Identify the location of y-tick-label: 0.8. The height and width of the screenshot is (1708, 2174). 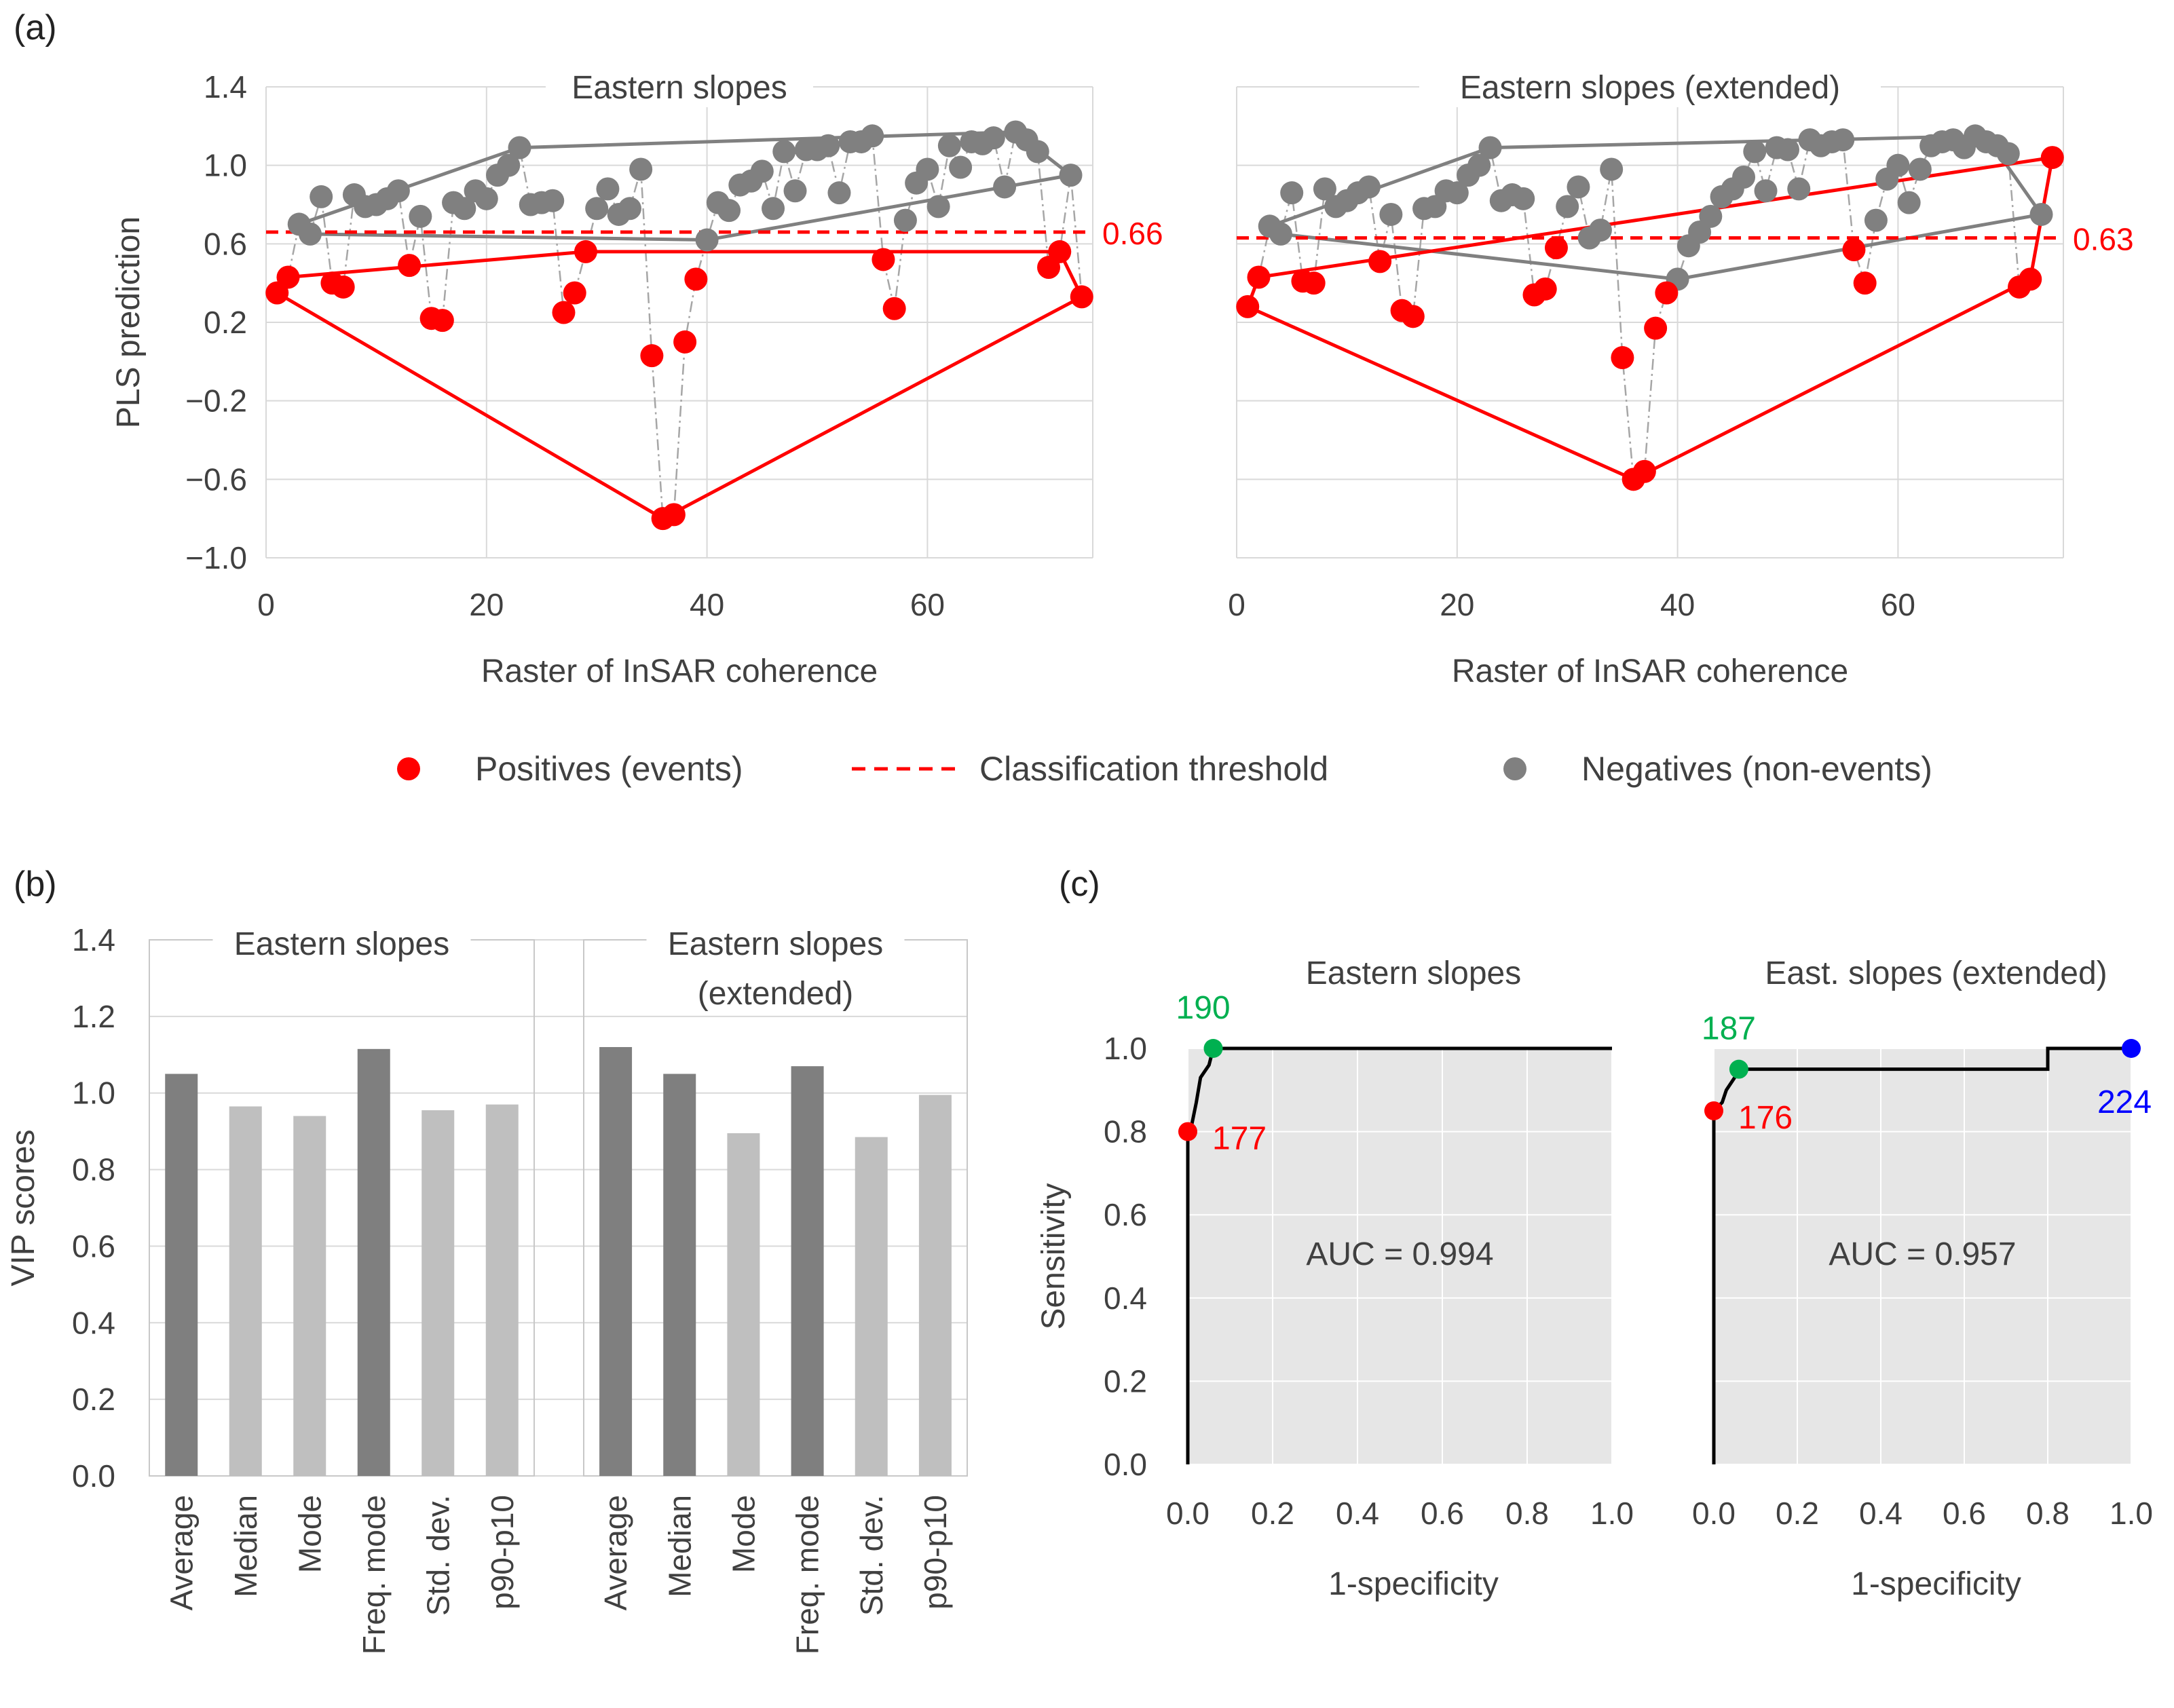
(1125, 1132).